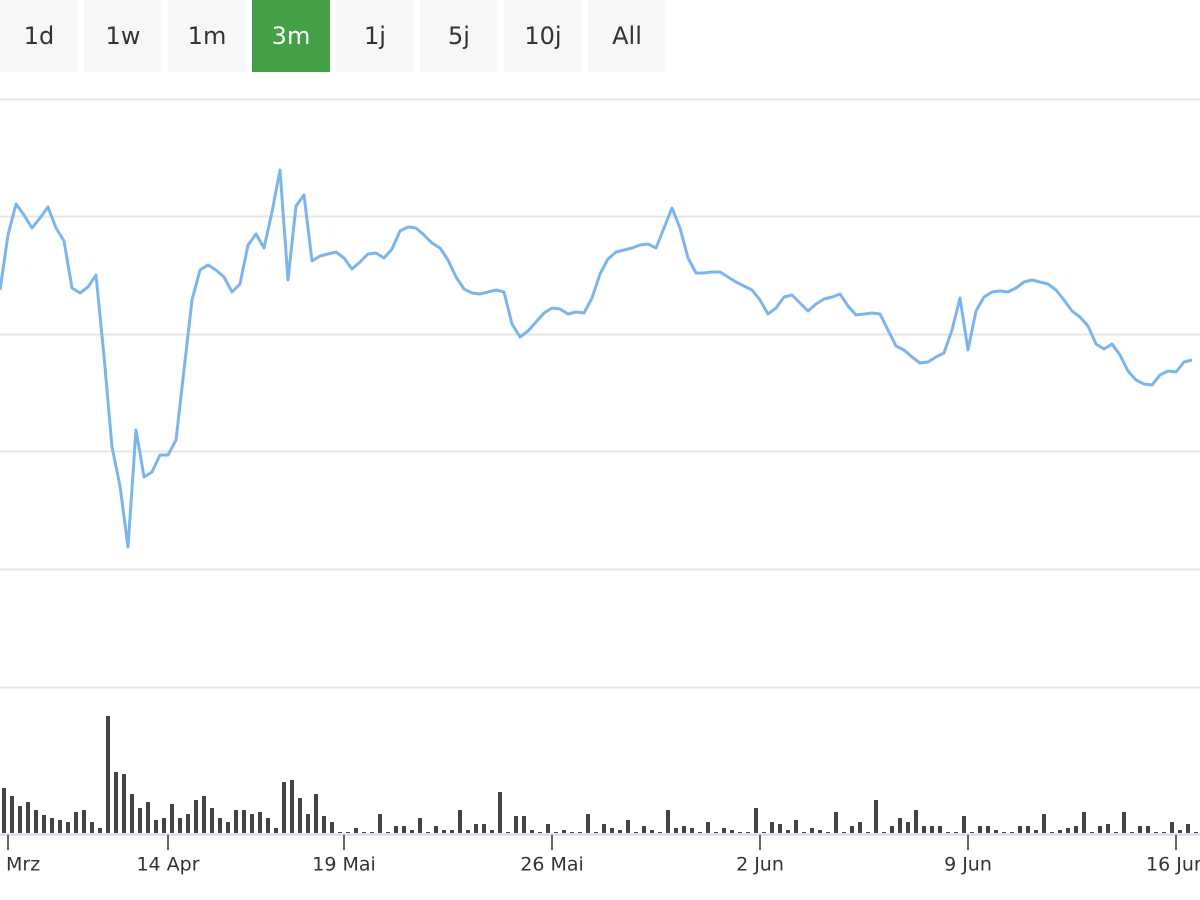 This screenshot has height=900, width=1200. What do you see at coordinates (39, 36) in the screenshot?
I see `range-button: 1d` at bounding box center [39, 36].